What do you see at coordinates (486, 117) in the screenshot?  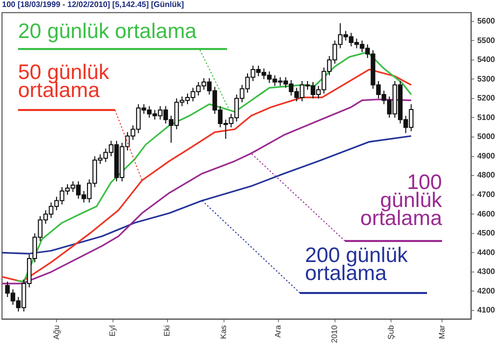 I see `y-tick-label: 5100` at bounding box center [486, 117].